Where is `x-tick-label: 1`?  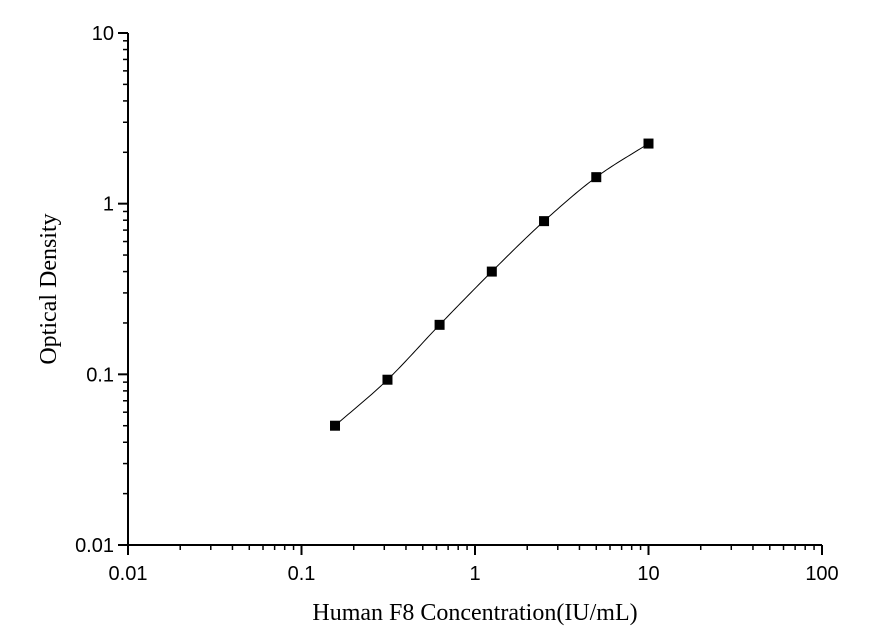
x-tick-label: 1 is located at coordinates (474, 574).